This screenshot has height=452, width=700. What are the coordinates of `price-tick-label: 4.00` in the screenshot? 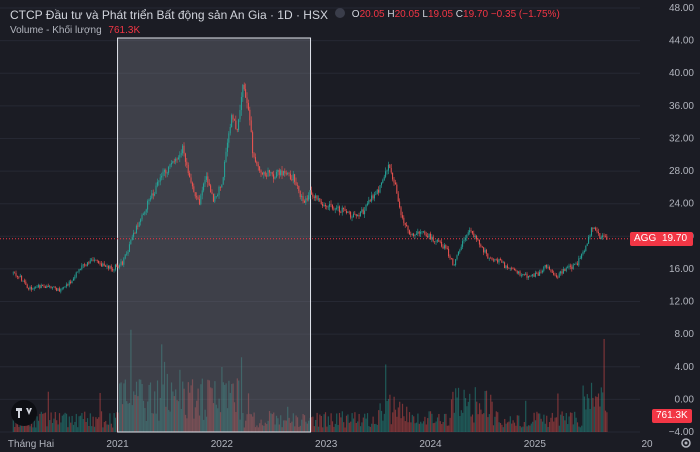 It's located at (685, 367).